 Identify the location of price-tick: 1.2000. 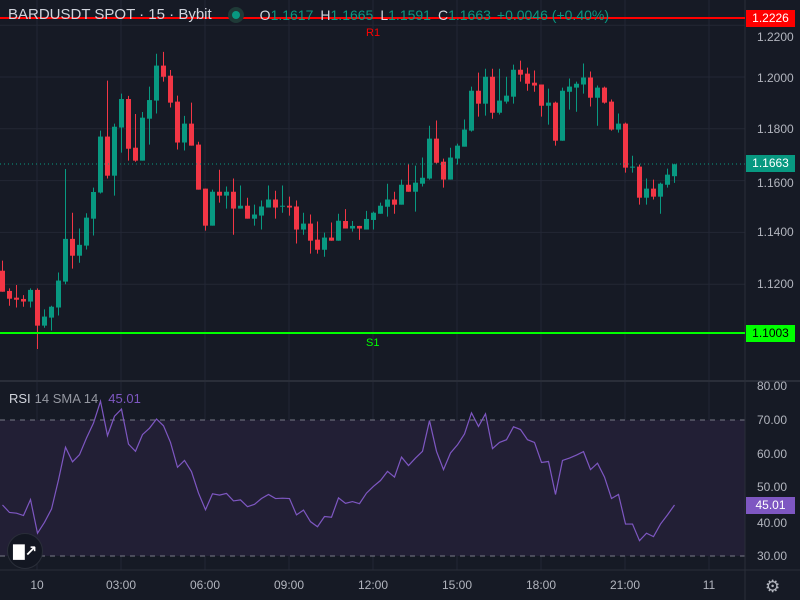
(775, 78).